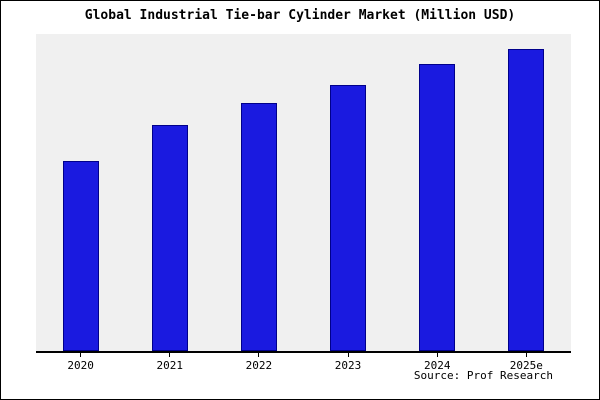 This screenshot has width=600, height=400. I want to click on x-label-slot: 2023, so click(348, 362).